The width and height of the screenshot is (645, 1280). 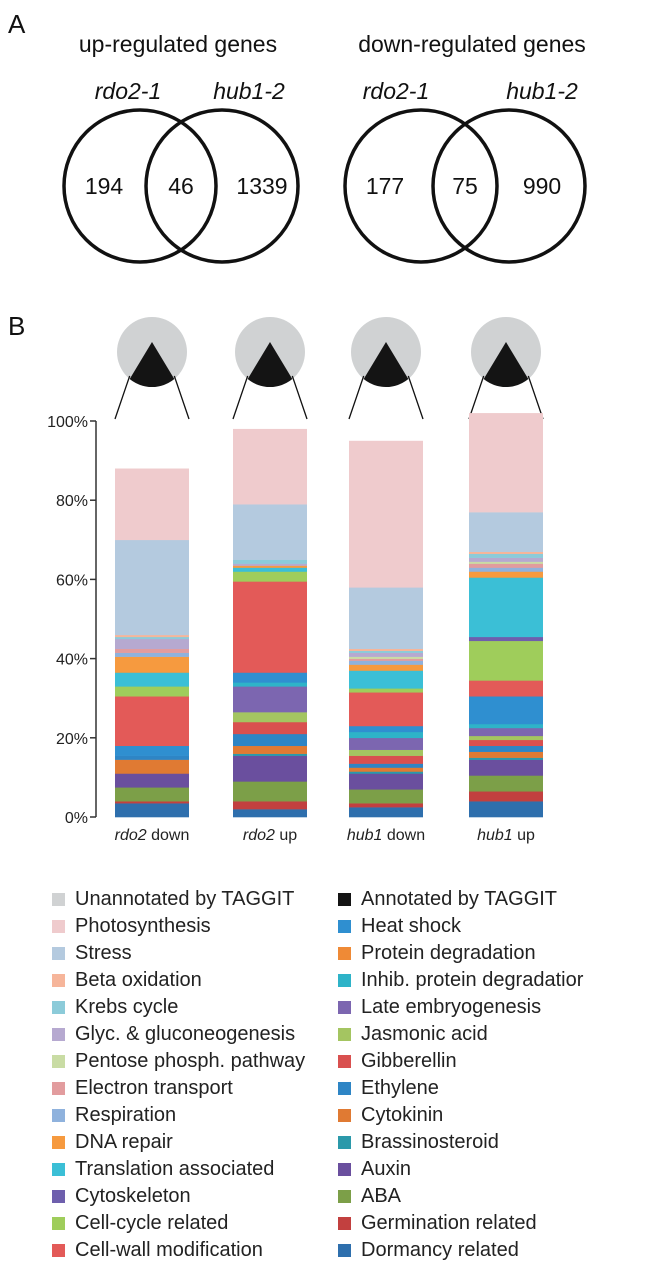 I want to click on bar-segment-ethylene, so click(x=506, y=748).